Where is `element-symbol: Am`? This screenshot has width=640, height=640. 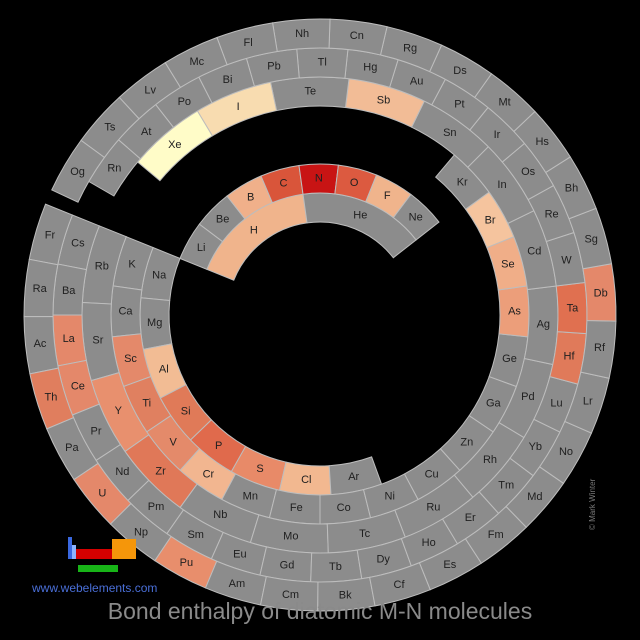 element-symbol: Am is located at coordinates (237, 584).